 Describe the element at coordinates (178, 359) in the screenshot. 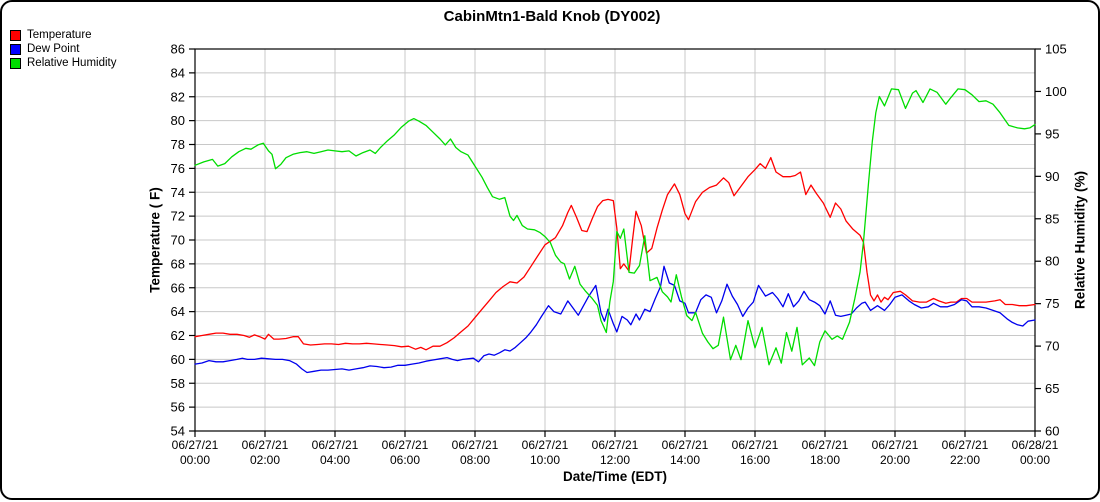

I see `left-tick-label: 60` at that location.